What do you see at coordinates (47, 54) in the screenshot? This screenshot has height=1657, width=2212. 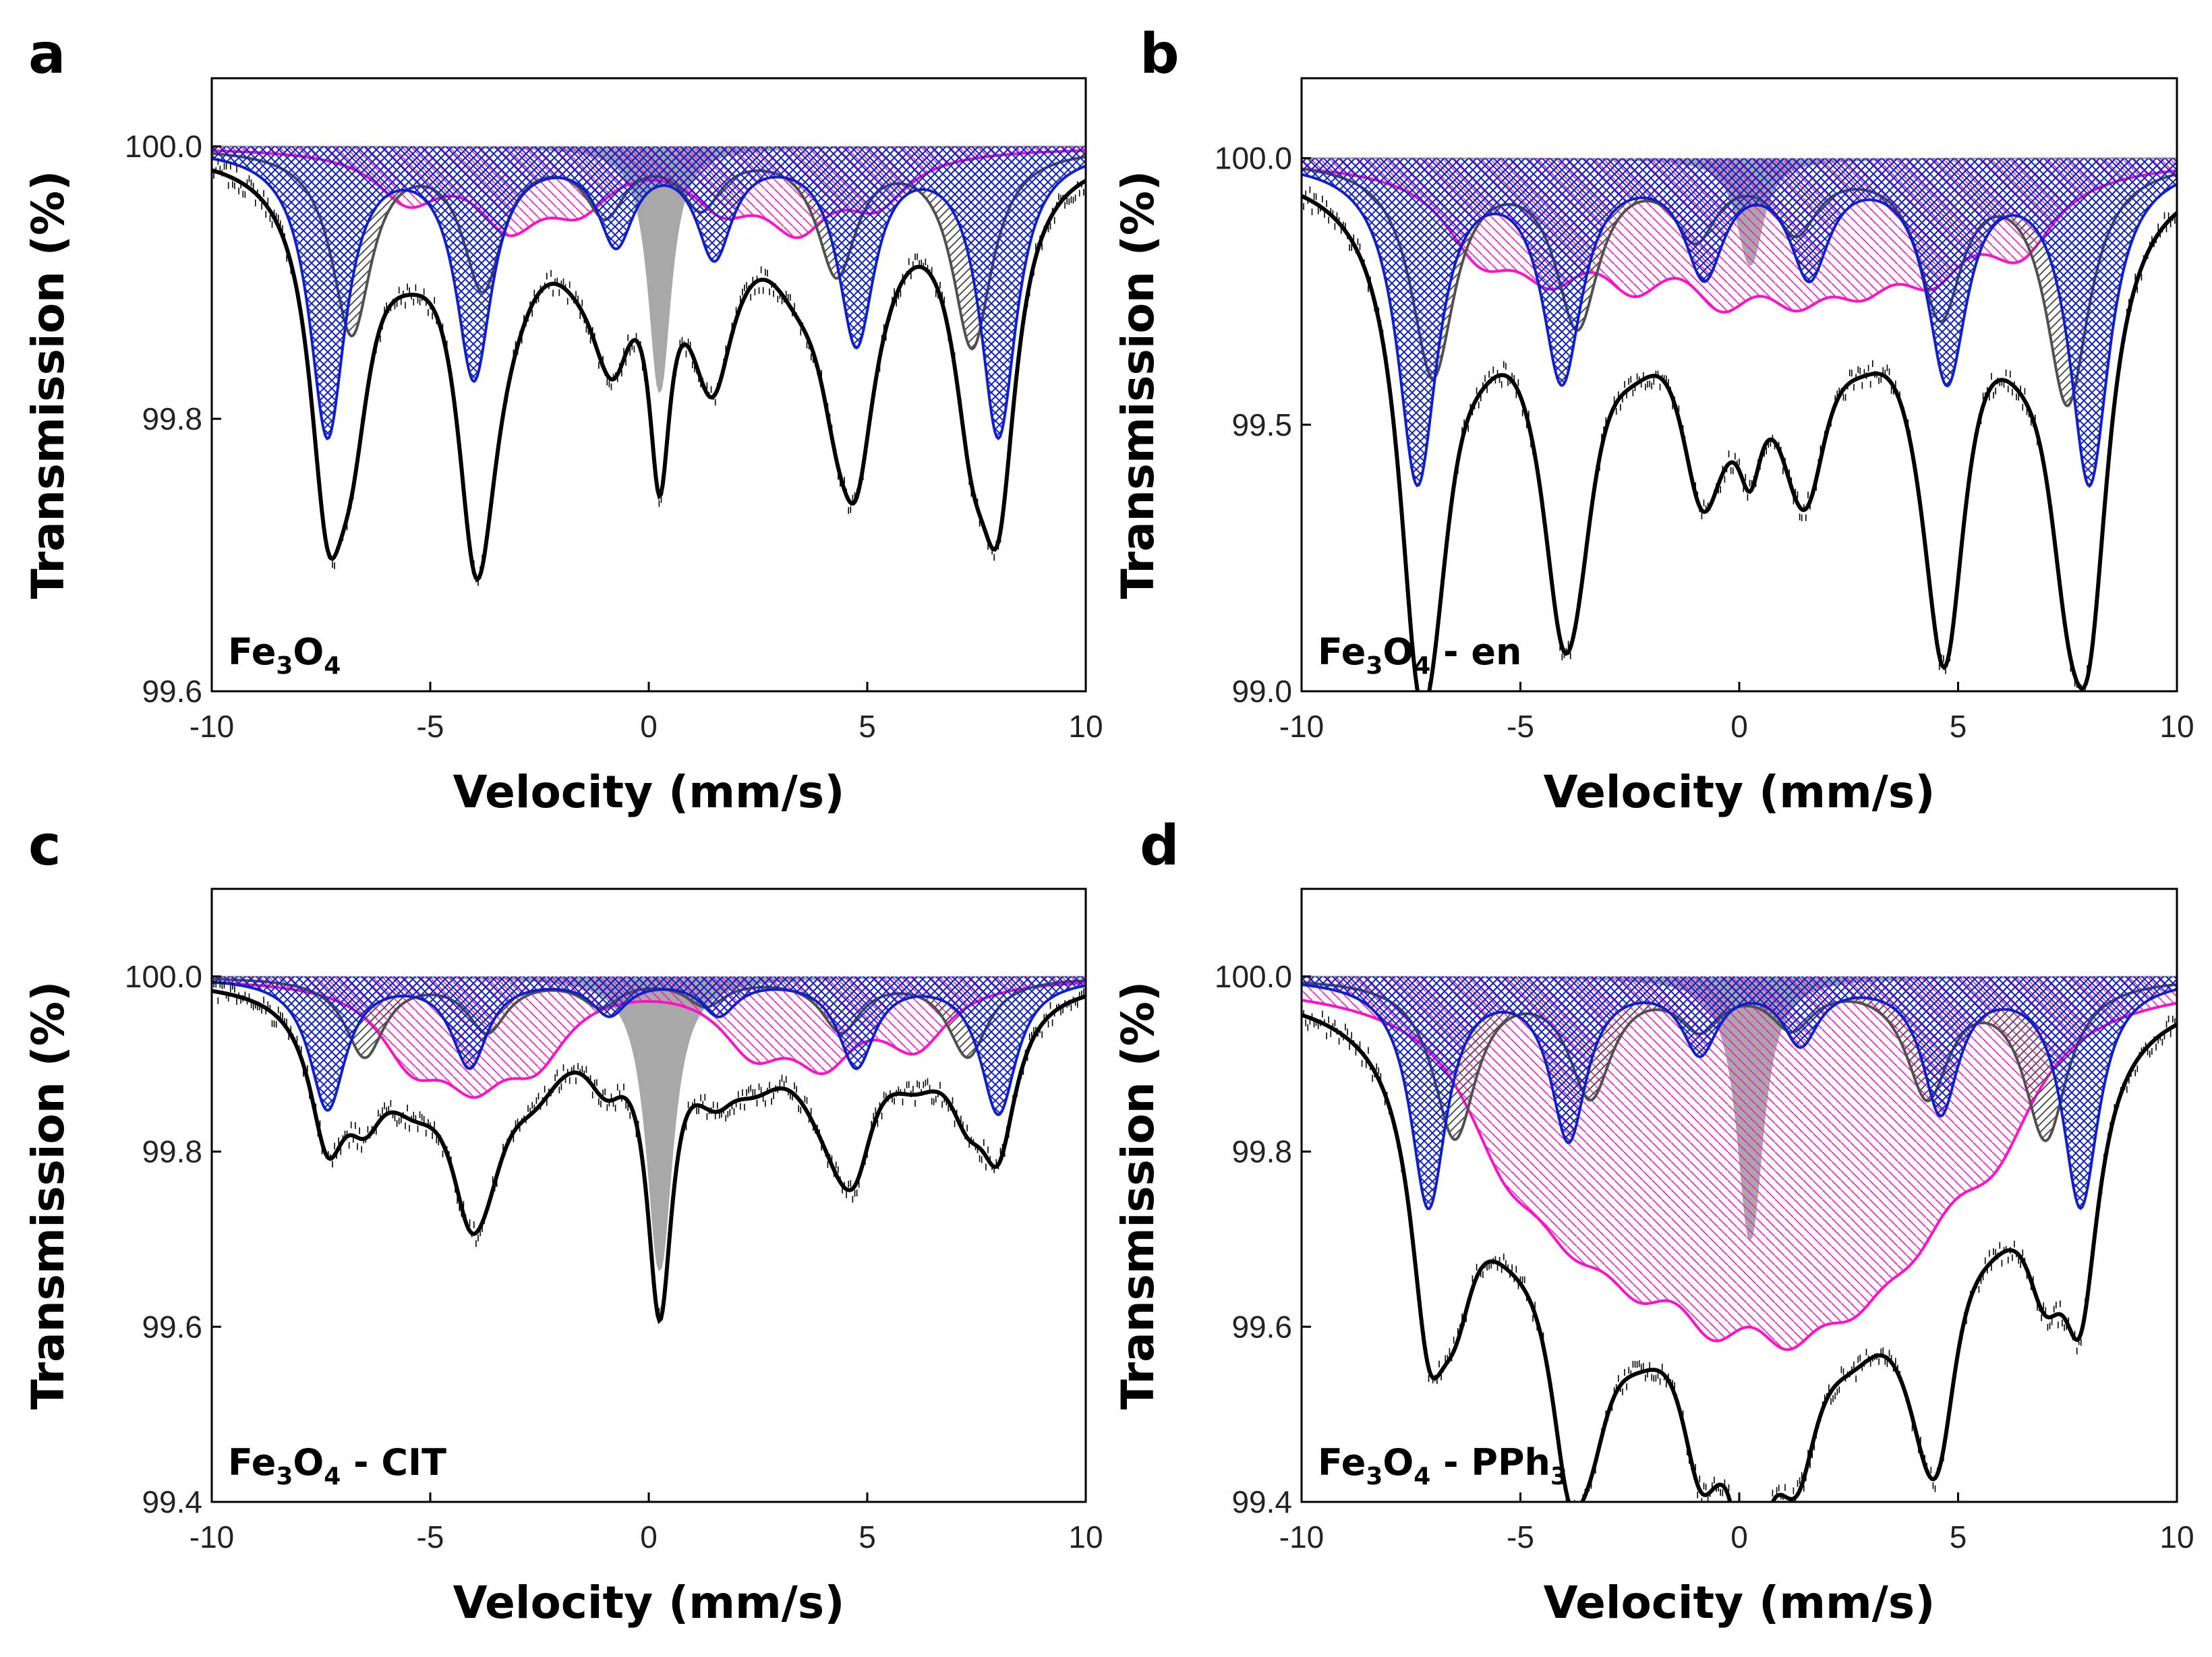 I see `panel-label-a: a` at bounding box center [47, 54].